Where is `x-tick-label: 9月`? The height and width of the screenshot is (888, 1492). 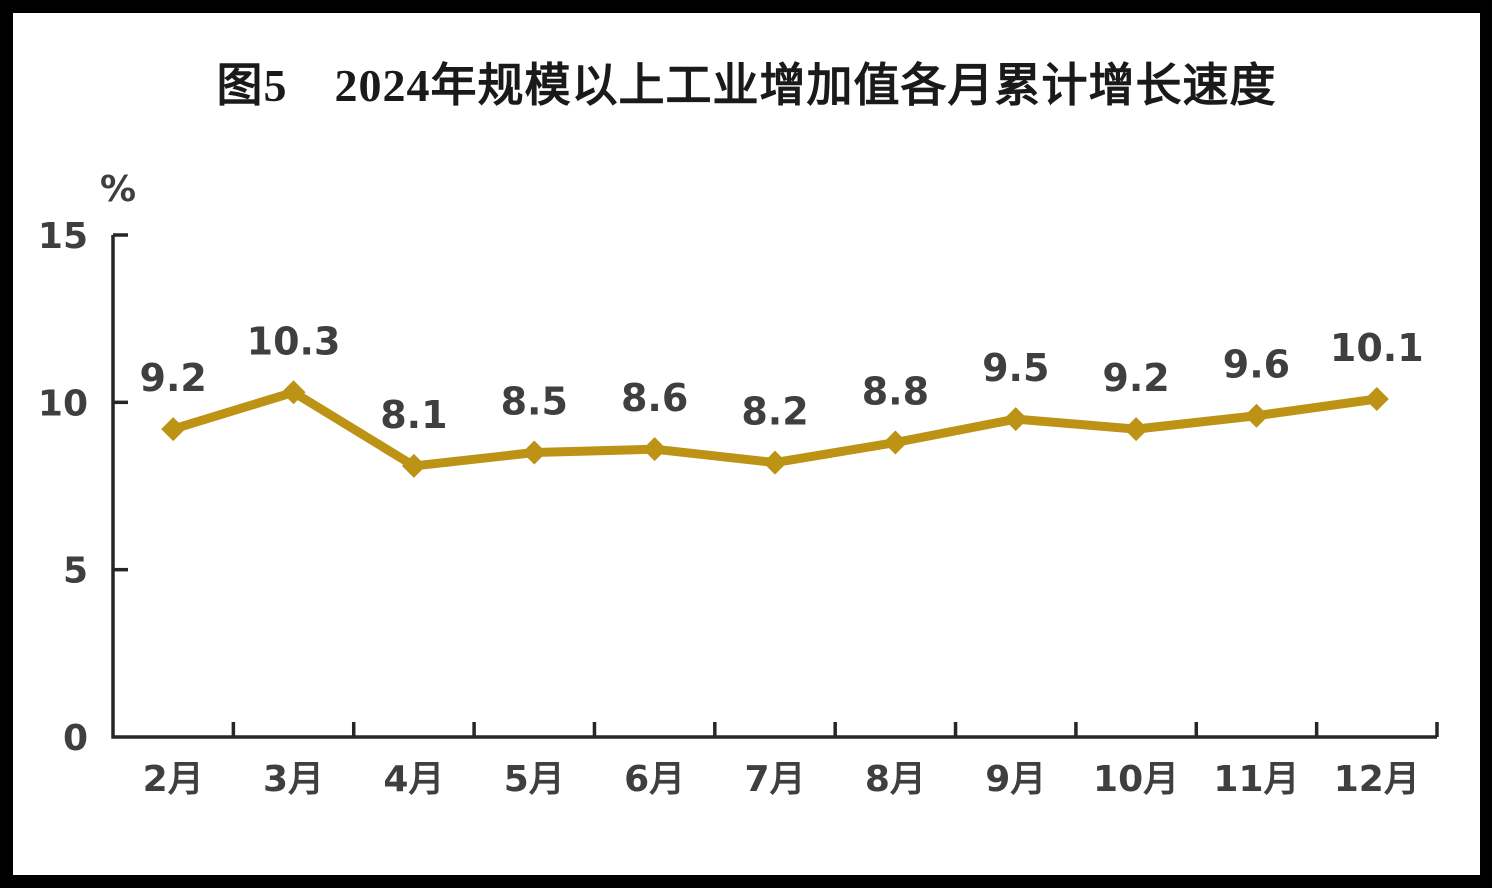 x-tick-label: 9月 is located at coordinates (1015, 779).